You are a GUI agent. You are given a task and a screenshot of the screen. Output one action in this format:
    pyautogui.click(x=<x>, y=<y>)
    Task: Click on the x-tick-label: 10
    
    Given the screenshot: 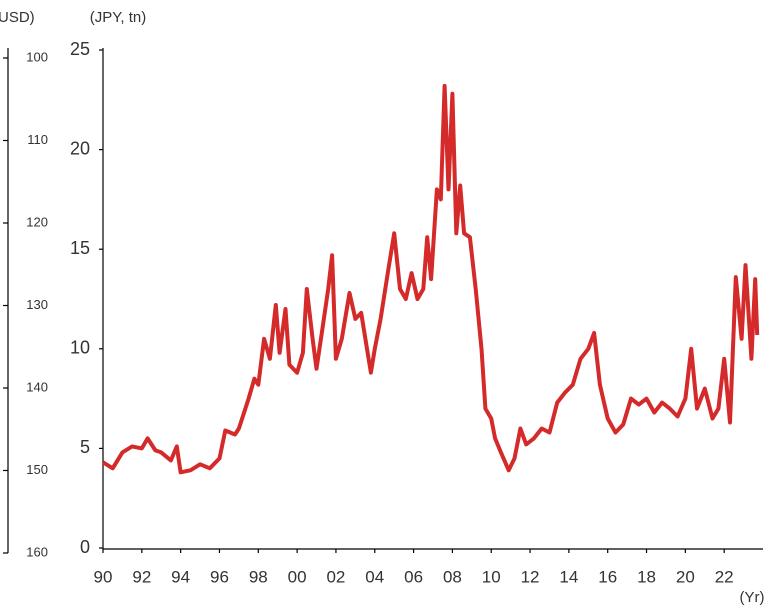 What is the action you would take?
    pyautogui.click(x=491, y=576)
    